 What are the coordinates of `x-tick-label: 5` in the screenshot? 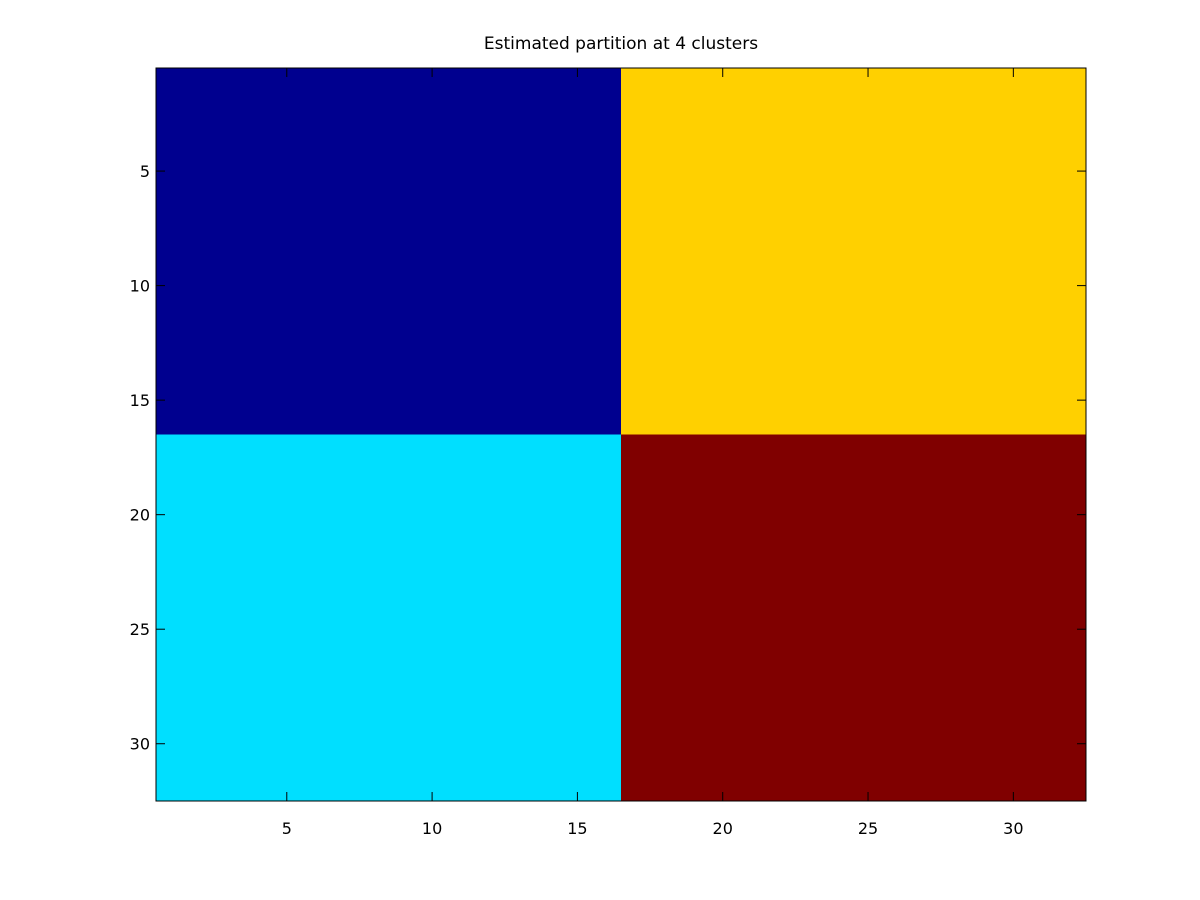 It's located at (287, 828).